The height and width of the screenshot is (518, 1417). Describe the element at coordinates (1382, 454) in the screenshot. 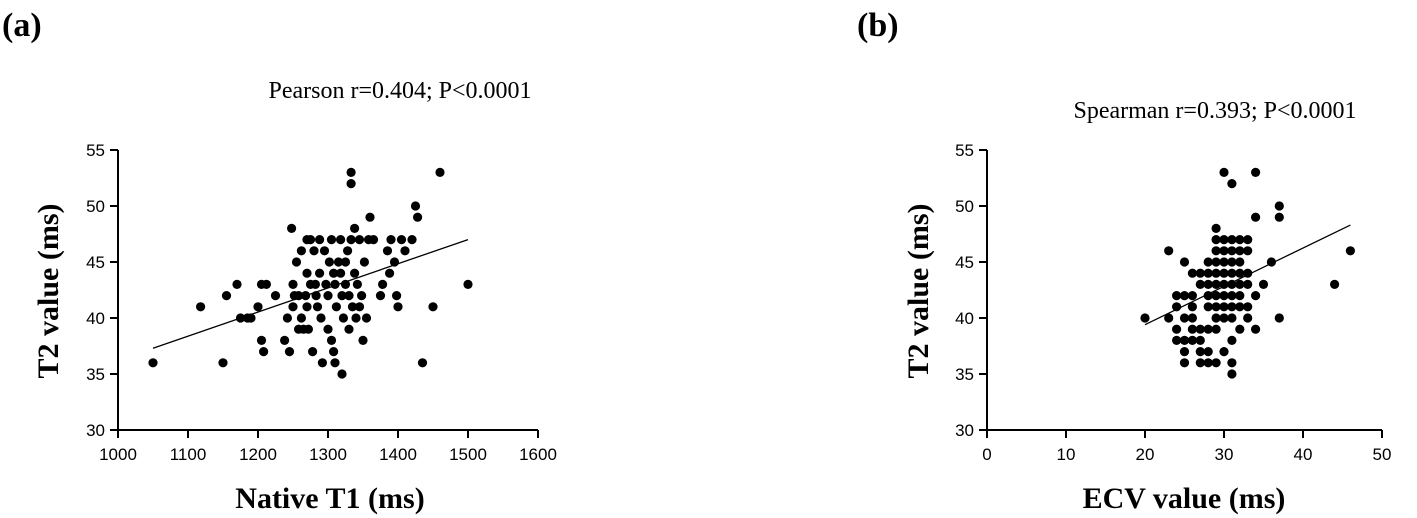

I see `x-tick-label: 50` at that location.